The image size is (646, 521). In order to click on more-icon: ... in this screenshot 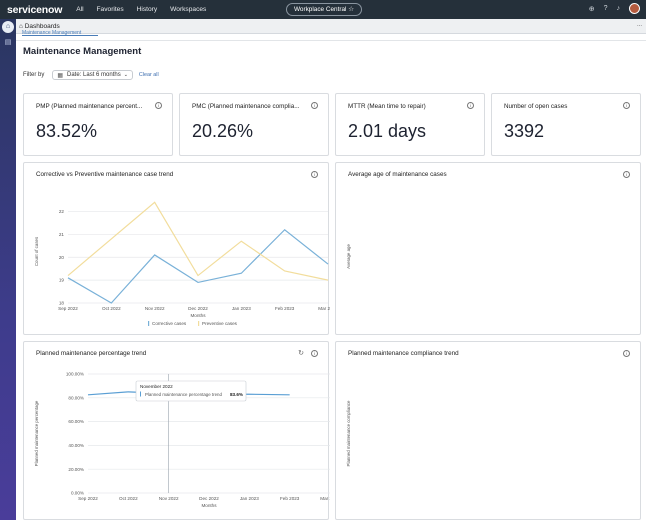, I will do `click(639, 25)`.